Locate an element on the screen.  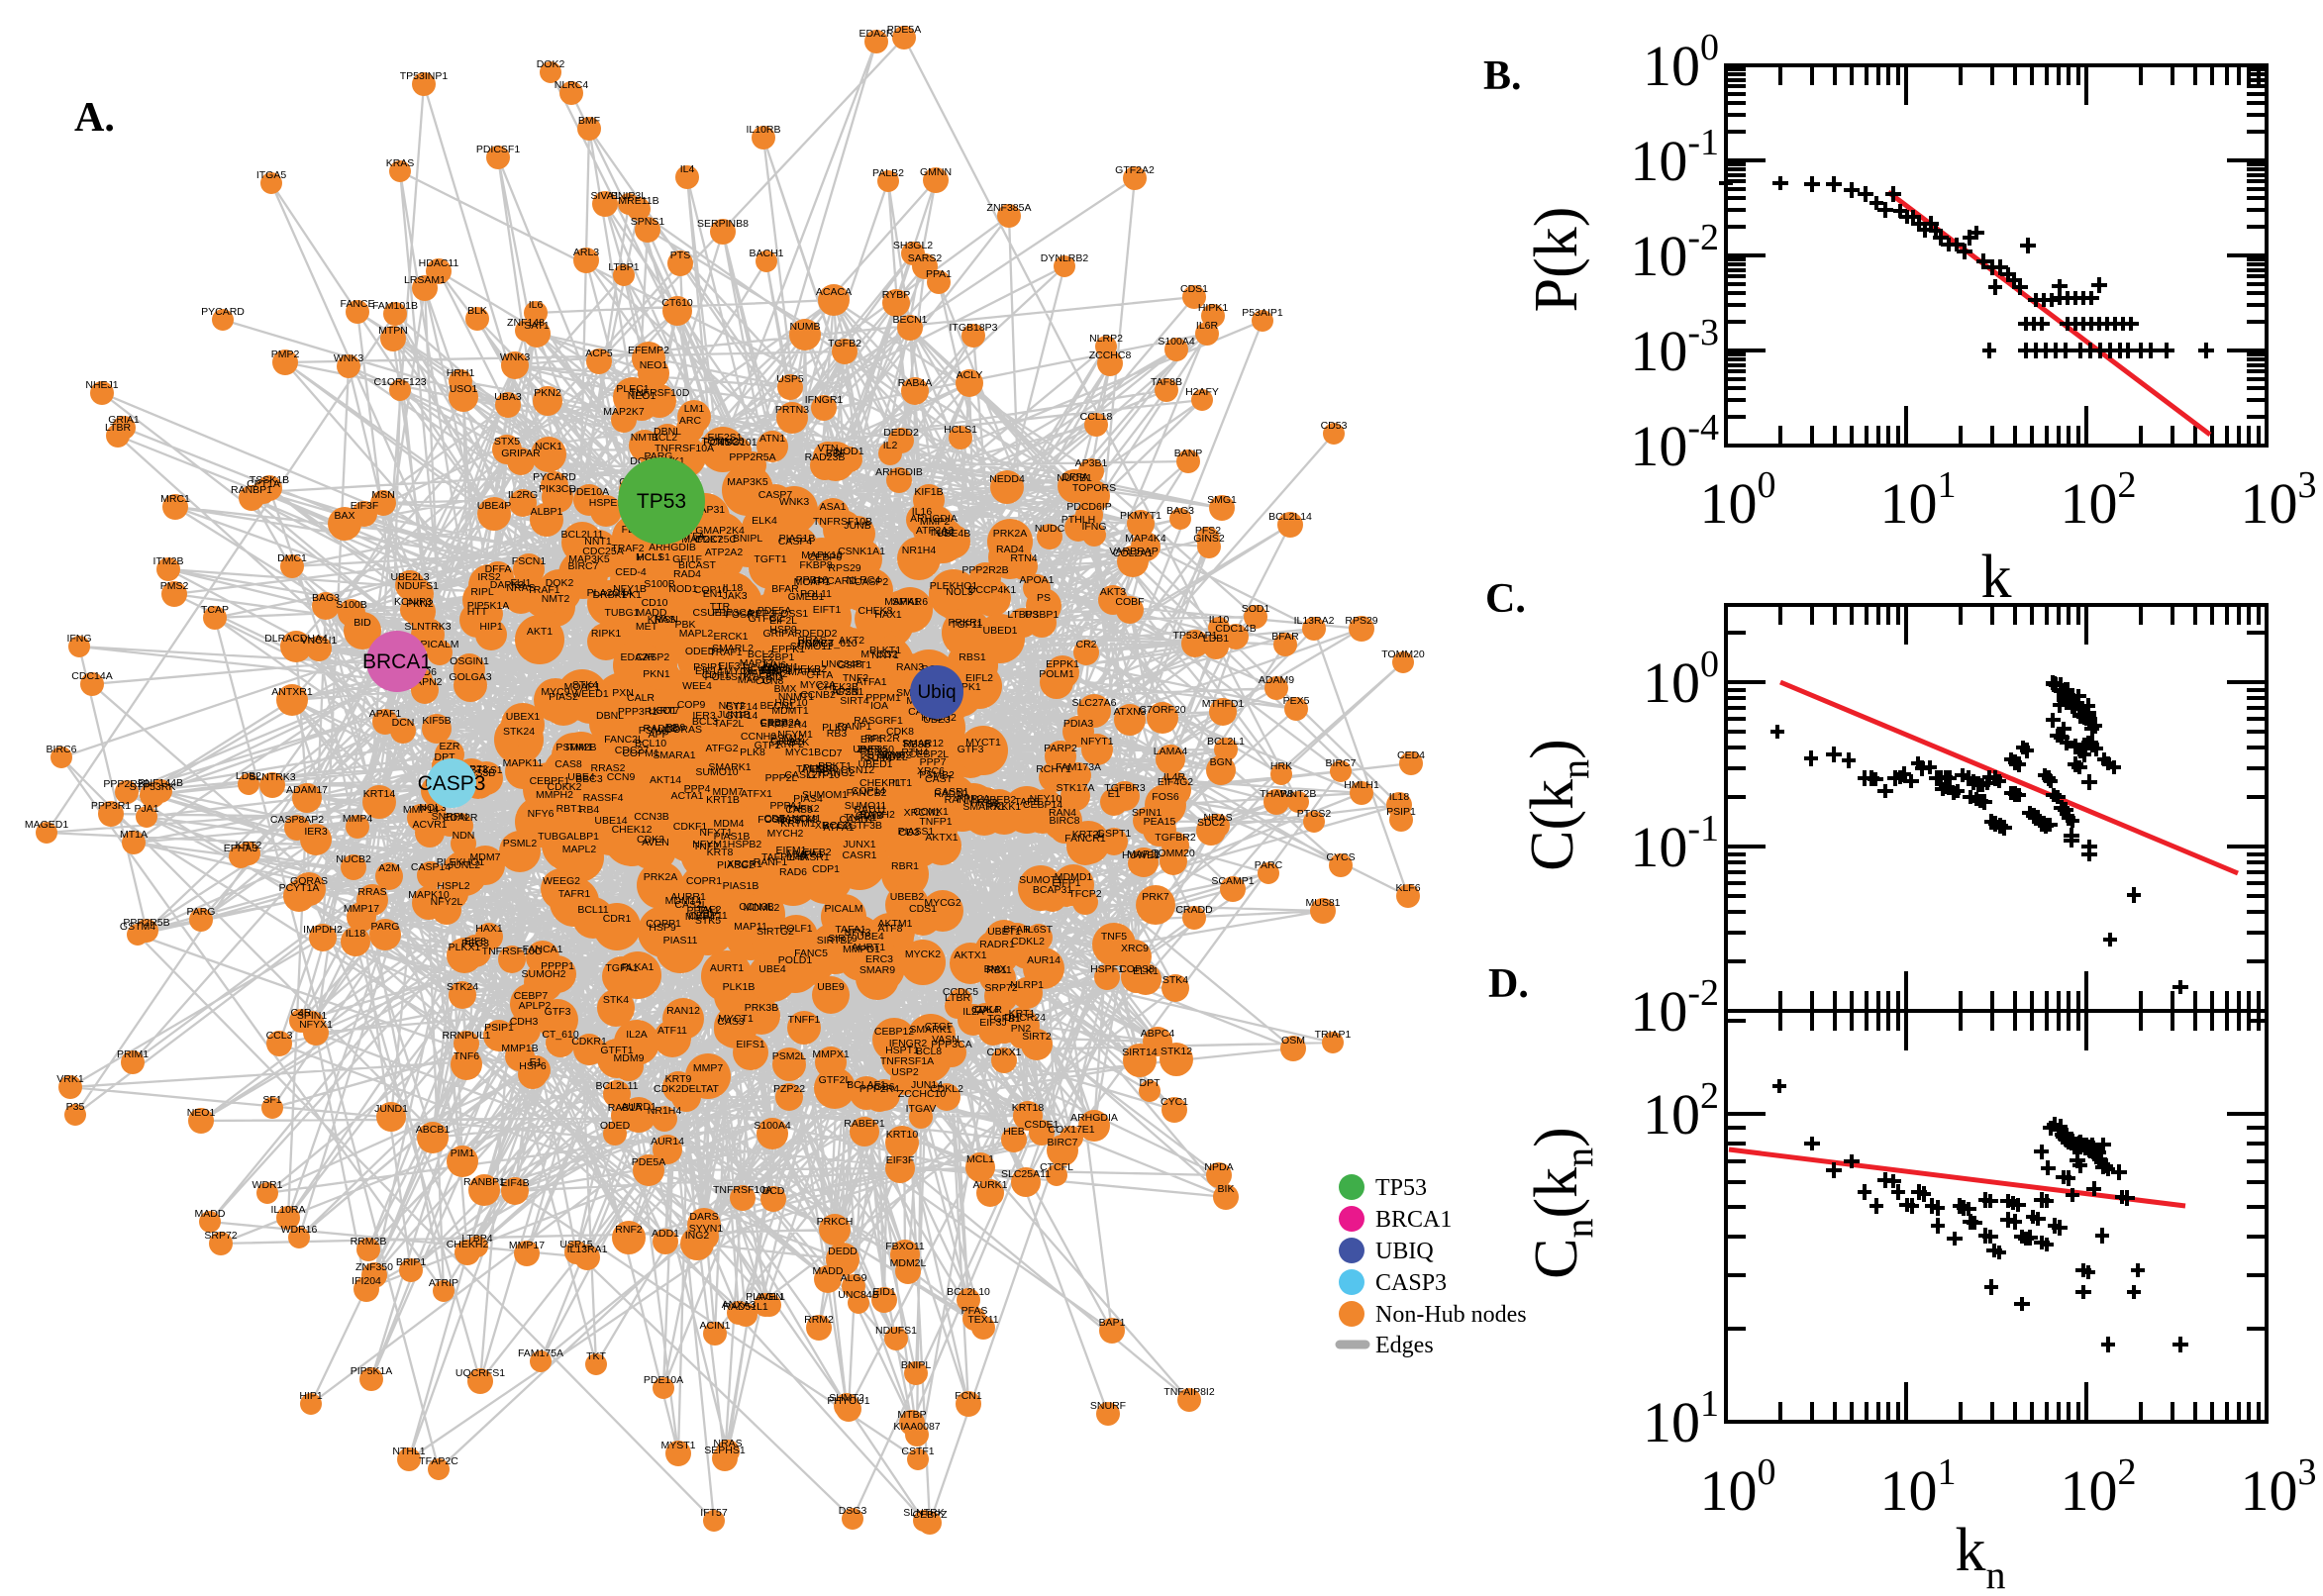
svg-text: ATF8 is located at coordinates (890, 929).